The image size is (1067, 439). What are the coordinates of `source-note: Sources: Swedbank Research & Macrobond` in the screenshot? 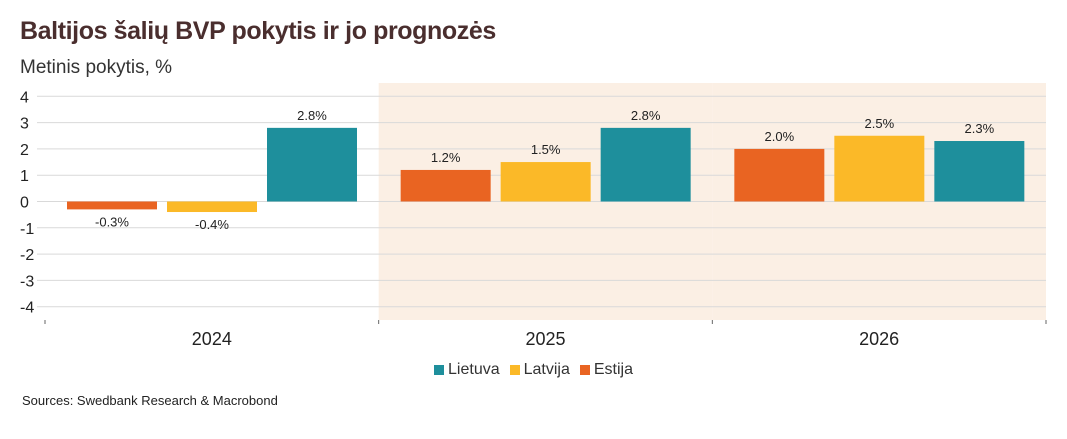 It's located at (150, 400).